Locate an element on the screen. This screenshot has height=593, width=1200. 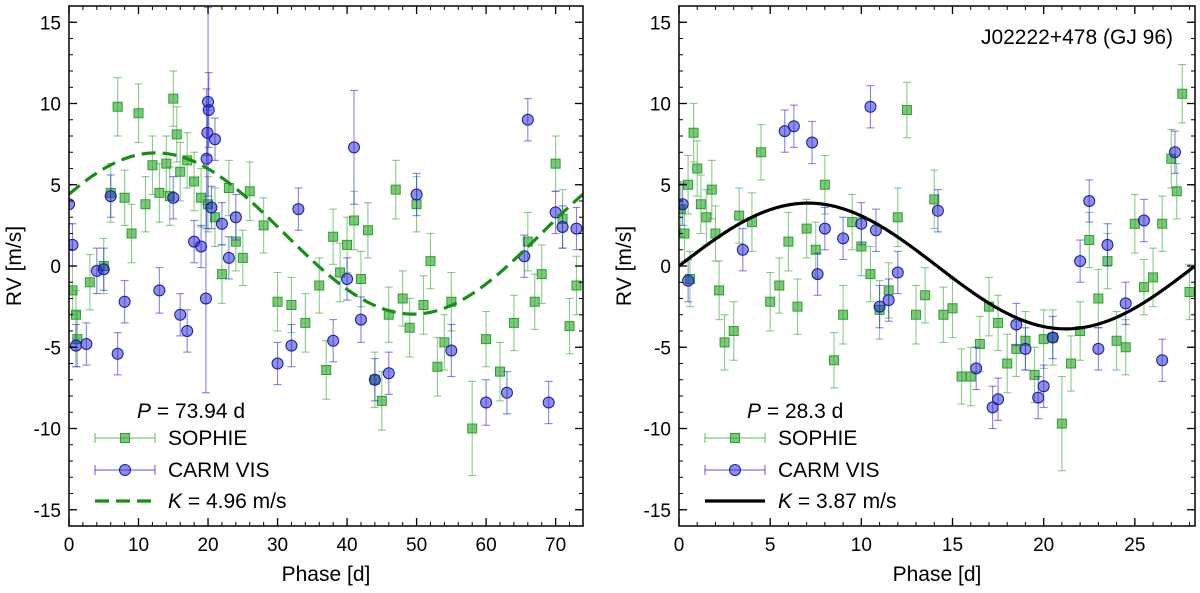
panel-1-ytick-label: -10 is located at coordinates (47, 430).